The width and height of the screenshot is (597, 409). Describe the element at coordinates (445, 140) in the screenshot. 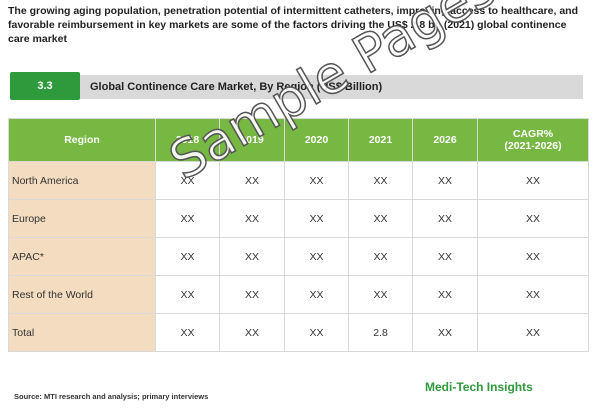

I see `column-header: 2026` at that location.